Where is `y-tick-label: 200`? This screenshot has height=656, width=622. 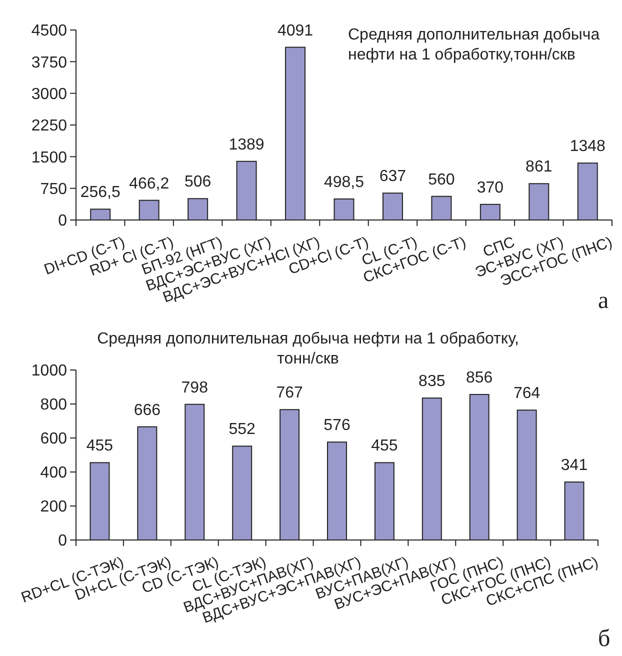
y-tick-label: 200 is located at coordinates (54, 507).